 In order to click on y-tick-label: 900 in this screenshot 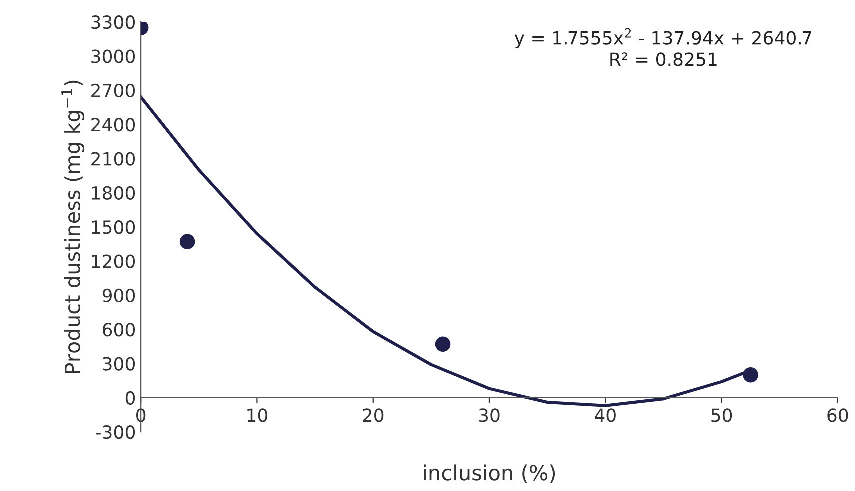, I will do `click(119, 295)`.